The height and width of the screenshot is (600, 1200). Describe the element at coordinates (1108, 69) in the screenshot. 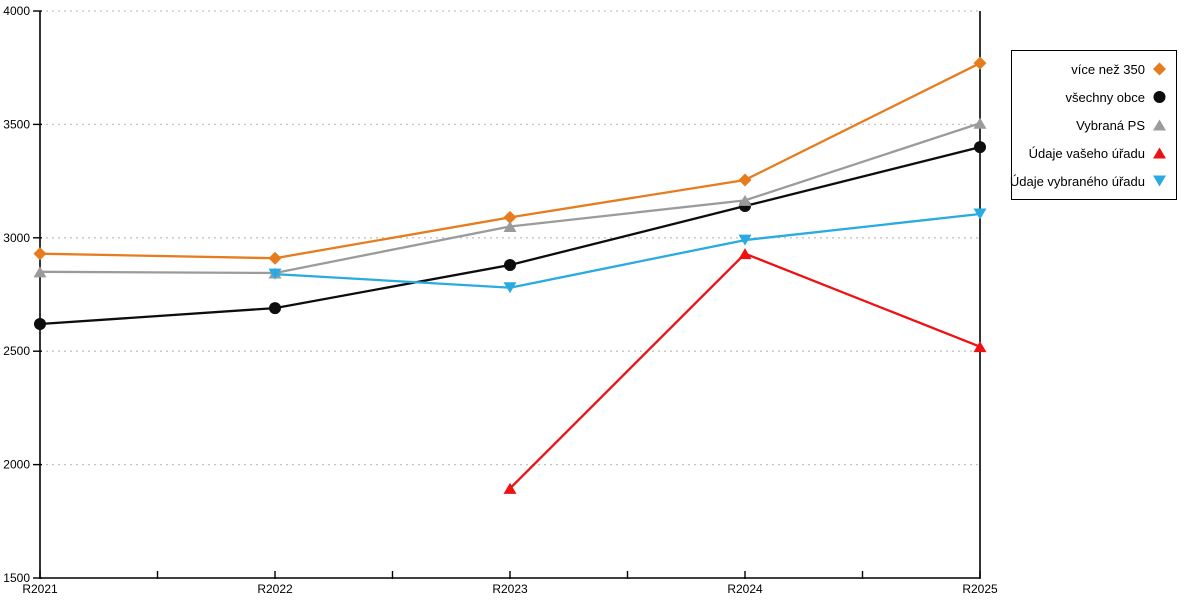

I see `legend-label: více než 350` at that location.